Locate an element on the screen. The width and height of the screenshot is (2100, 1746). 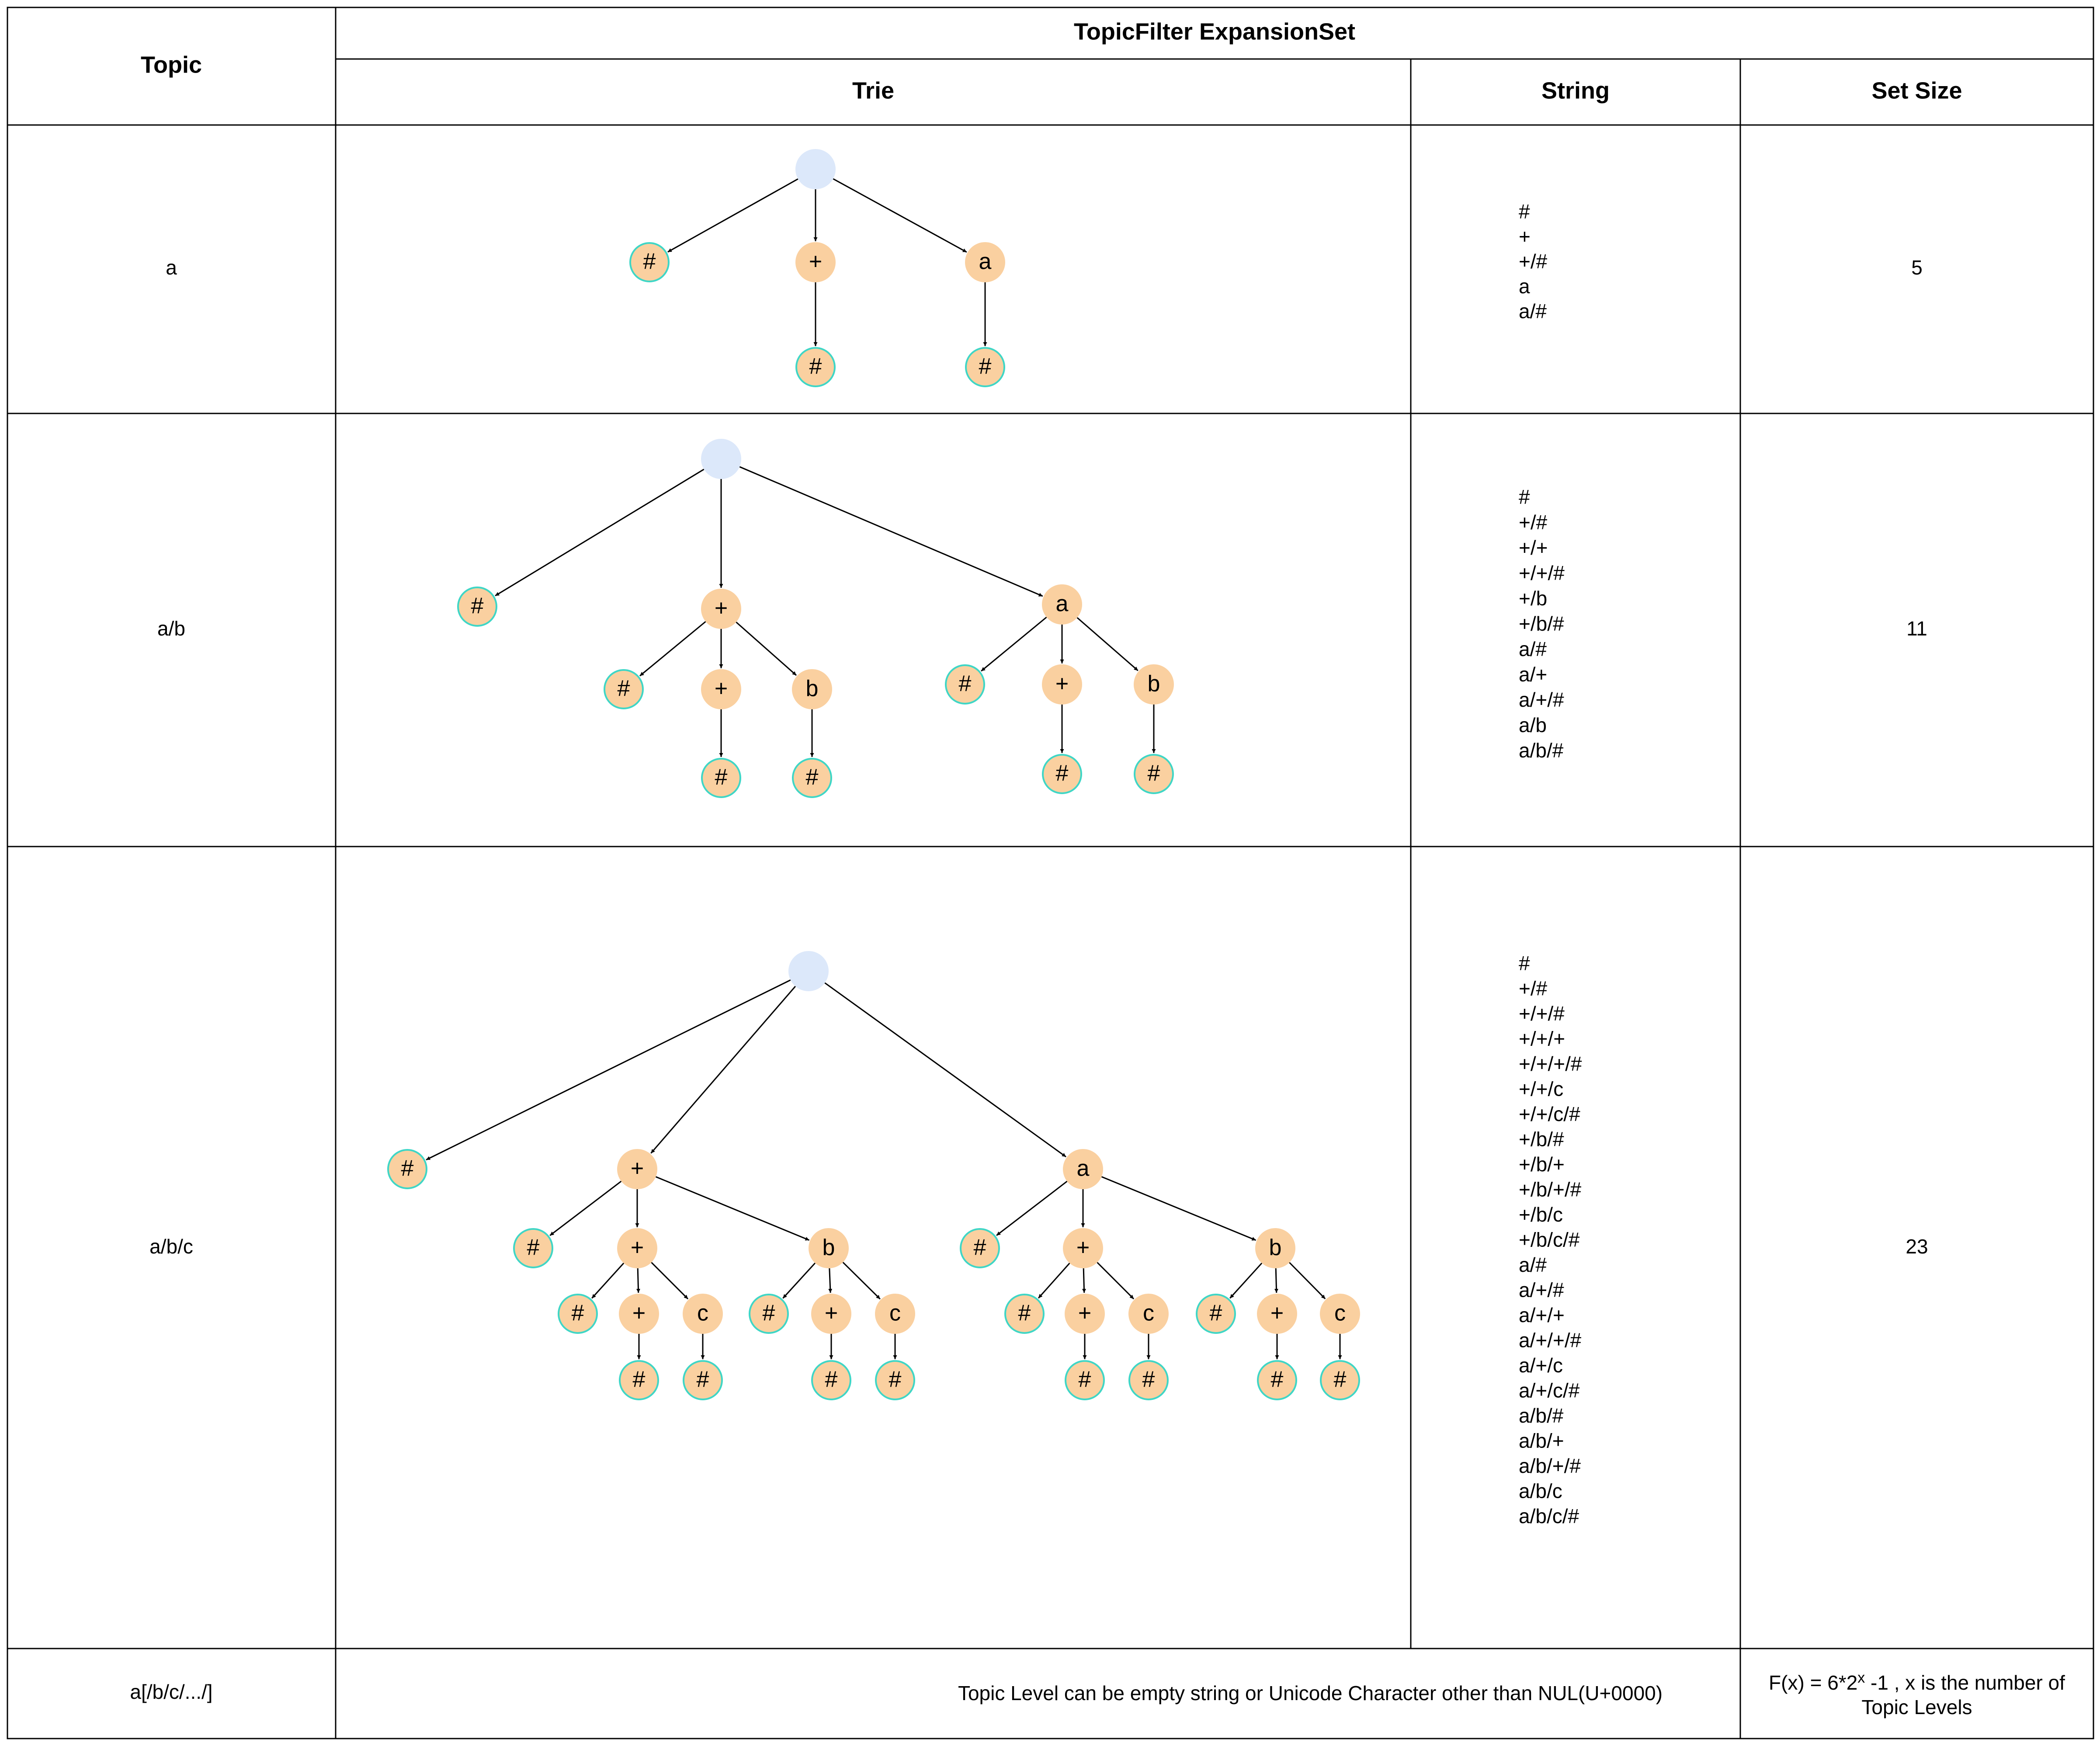
string-entry: +/b/c/# is located at coordinates (1549, 1240).